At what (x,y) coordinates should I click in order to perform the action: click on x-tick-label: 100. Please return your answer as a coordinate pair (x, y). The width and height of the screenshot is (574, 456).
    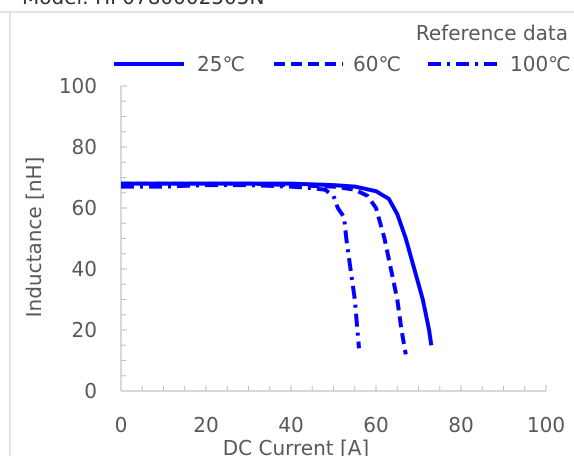
    Looking at the image, I should click on (546, 425).